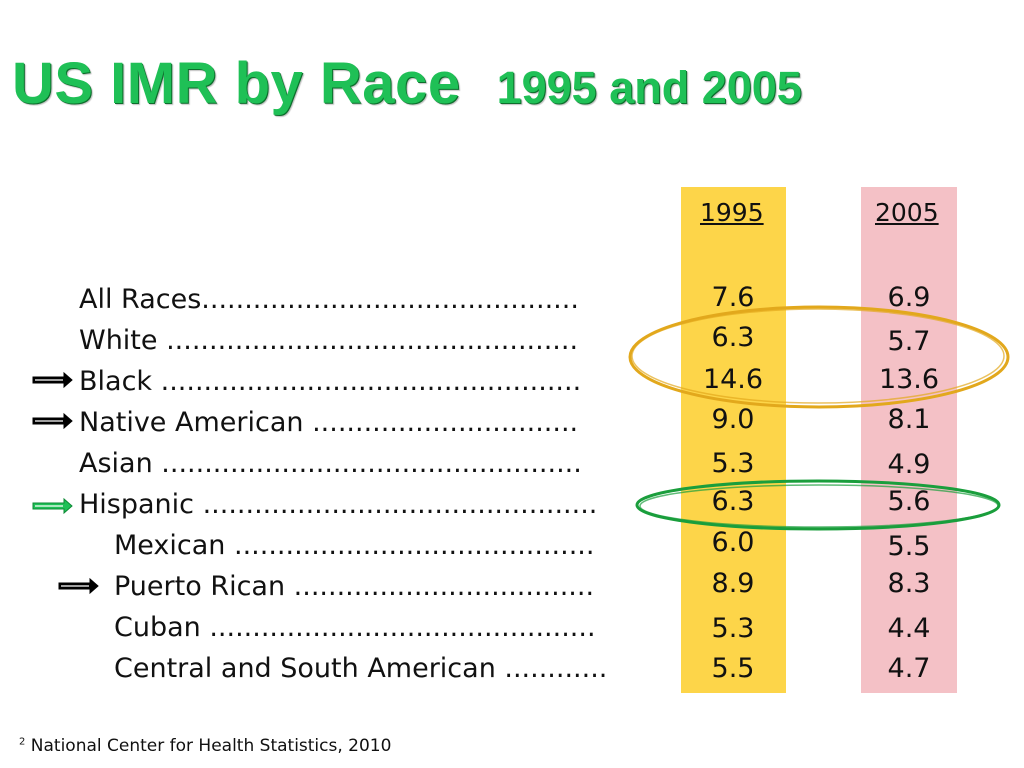 This screenshot has width=1024, height=768. I want to click on page-title: US IMR by Race 1995 and 2005, so click(407, 83).